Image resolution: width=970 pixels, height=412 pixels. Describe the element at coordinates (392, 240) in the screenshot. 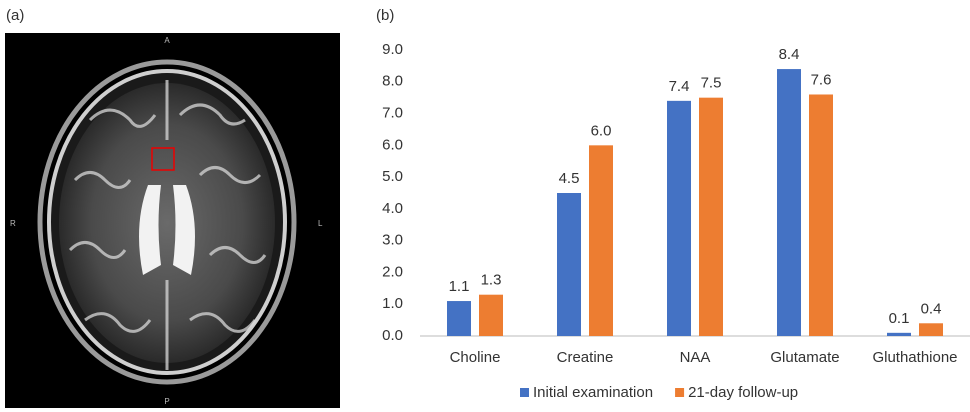

I see `y-tick-label: 3.0` at that location.